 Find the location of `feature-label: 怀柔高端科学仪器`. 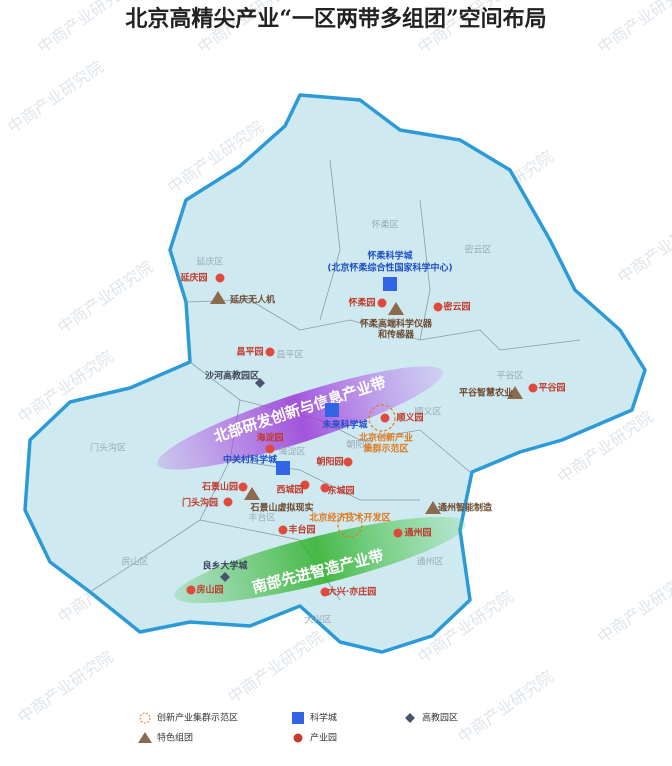

feature-label: 怀柔高端科学仪器 is located at coordinates (396, 324).